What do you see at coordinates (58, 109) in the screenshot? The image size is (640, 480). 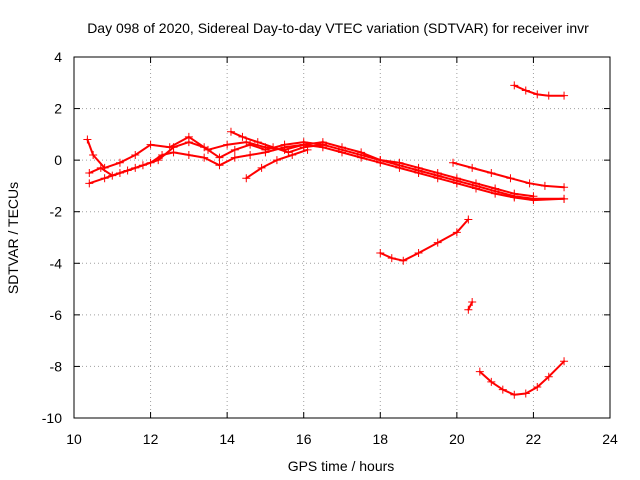 I see `y-tick-label: 2` at bounding box center [58, 109].